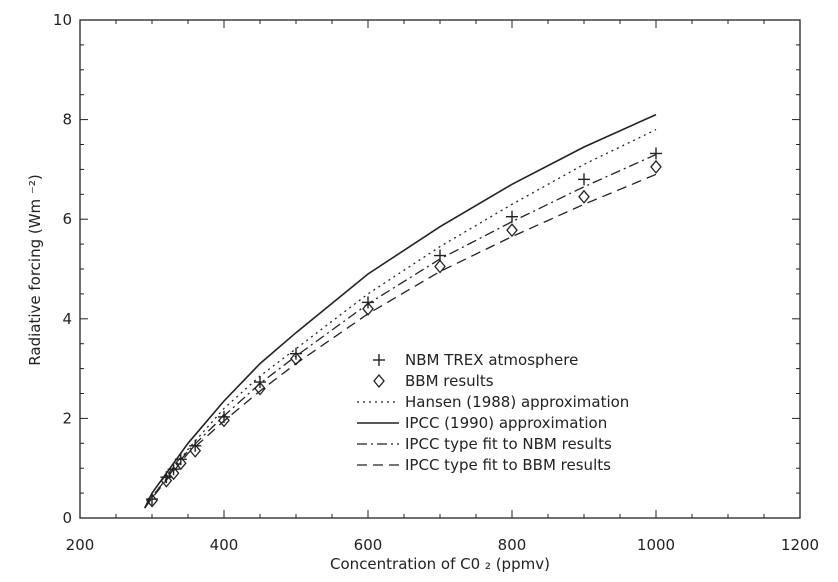  I want to click on y-tick-label: 4, so click(67, 319).